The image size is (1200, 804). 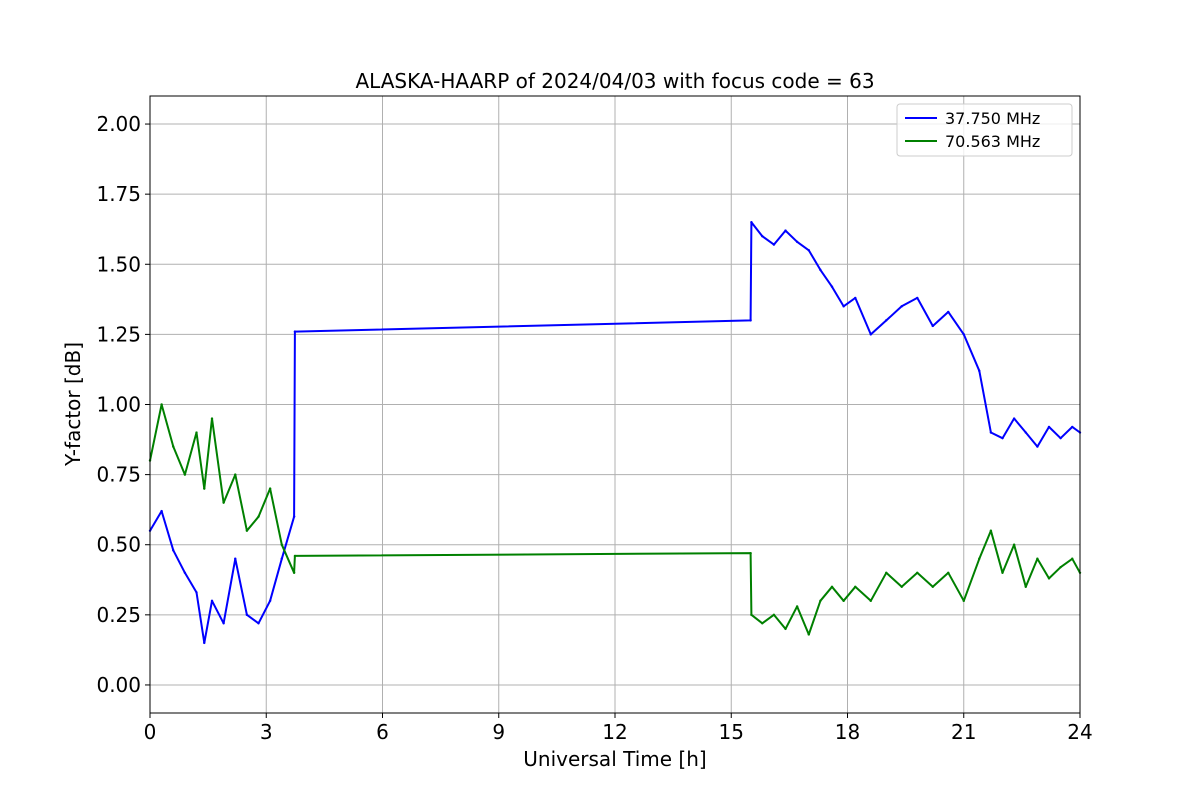 I want to click on y-tick-label: 1.00, so click(x=118, y=405).